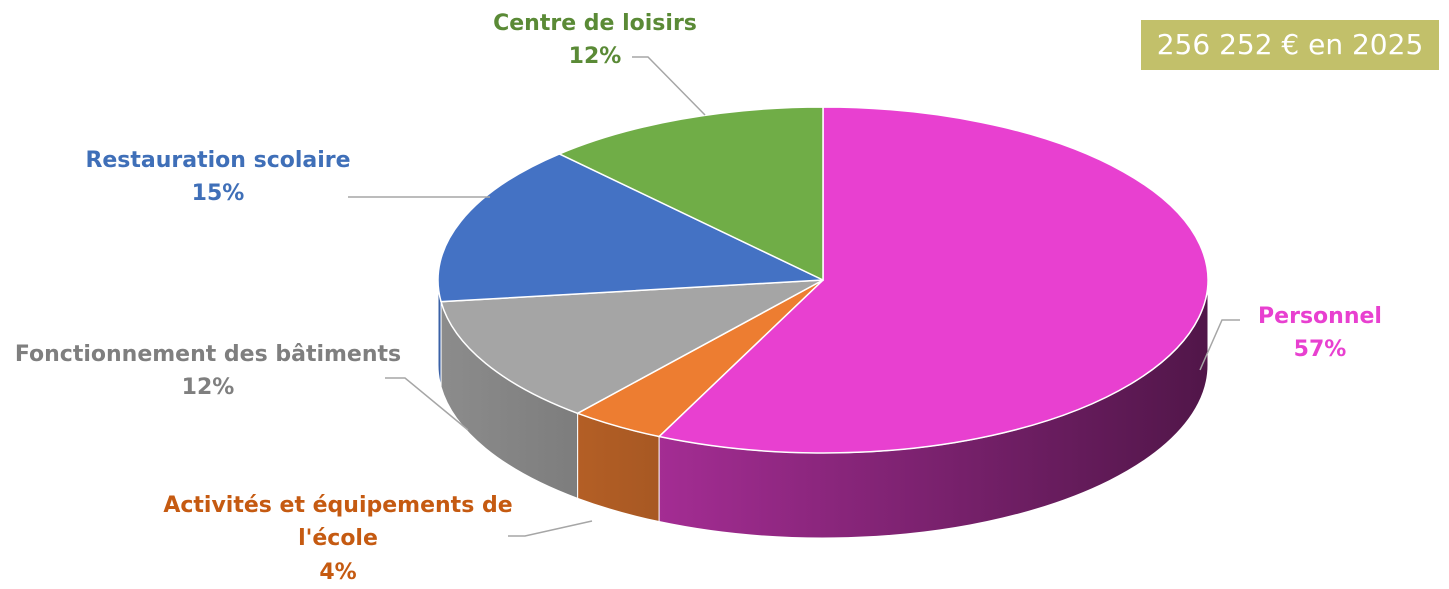  Describe the element at coordinates (1320, 349) in the screenshot. I see `value-label: 57%` at that location.